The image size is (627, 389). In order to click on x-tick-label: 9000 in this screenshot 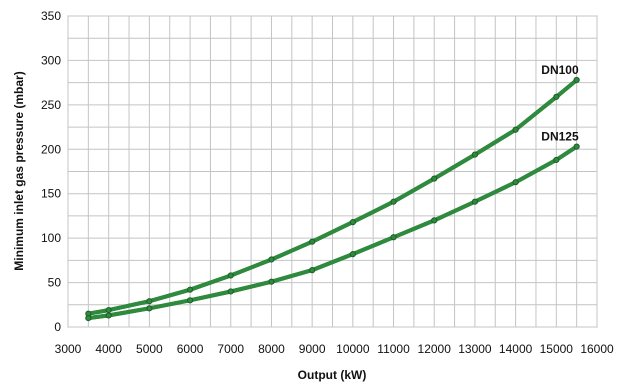, I will do `click(312, 349)`.